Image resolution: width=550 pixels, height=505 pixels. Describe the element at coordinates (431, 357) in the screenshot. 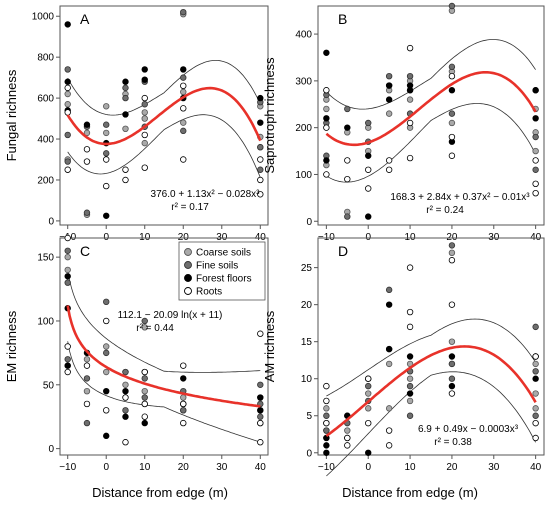

I see `ci-upper-line` at that location.